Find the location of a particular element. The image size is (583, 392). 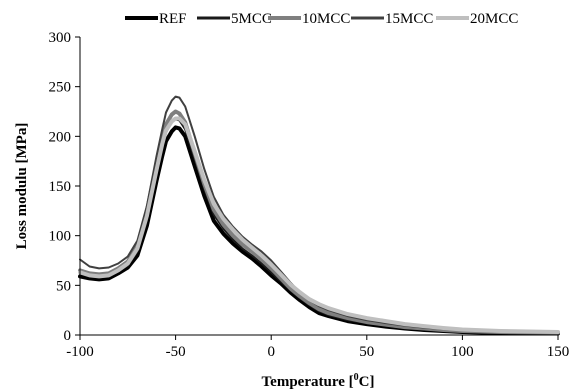

y-tick-label: 50 is located at coordinates (63, 286).